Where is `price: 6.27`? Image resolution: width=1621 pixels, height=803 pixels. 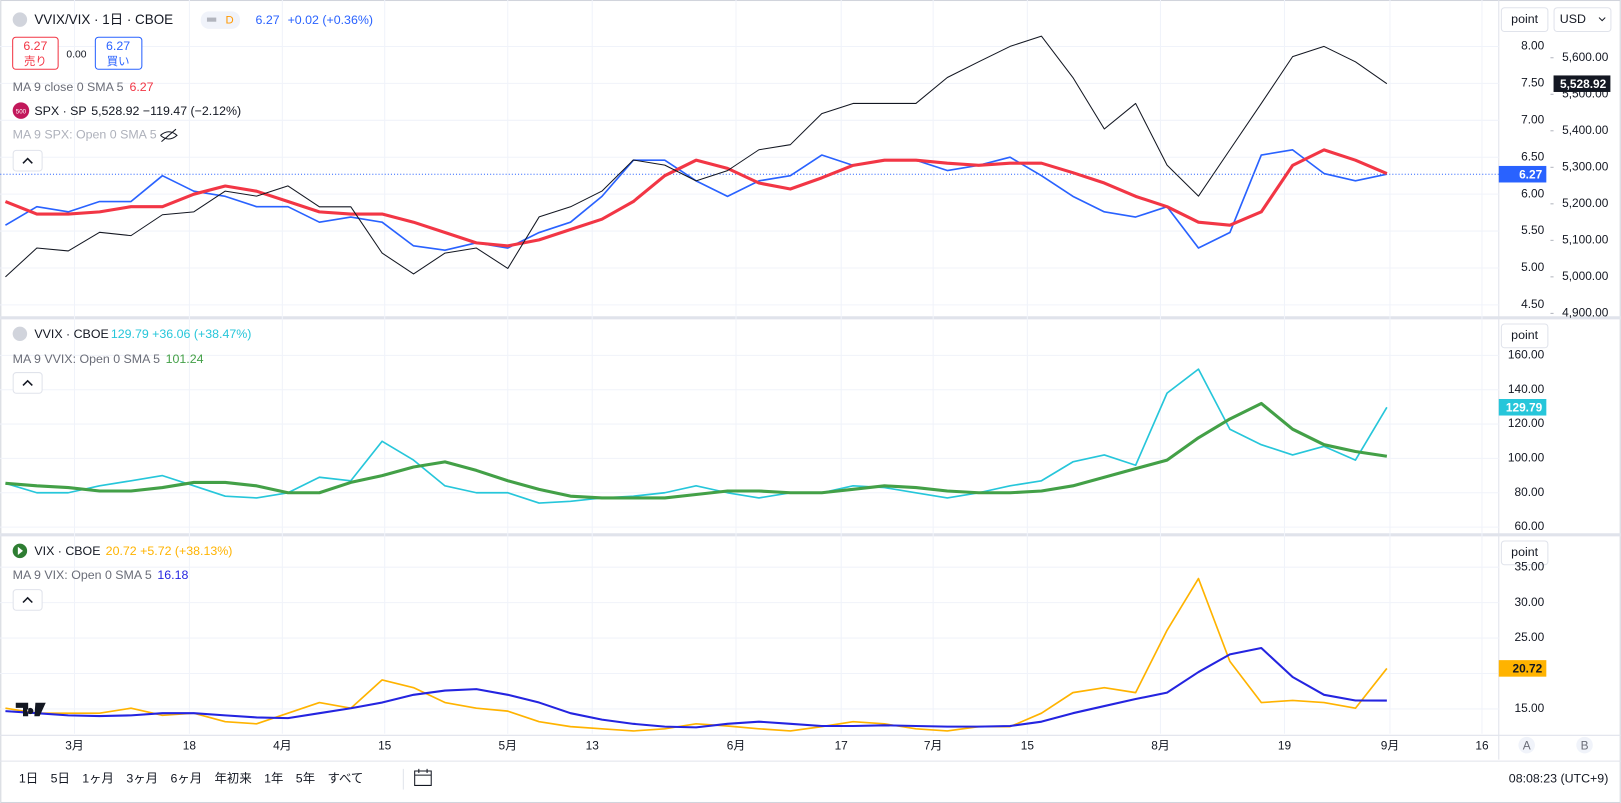
price: 6.27 is located at coordinates (268, 20).